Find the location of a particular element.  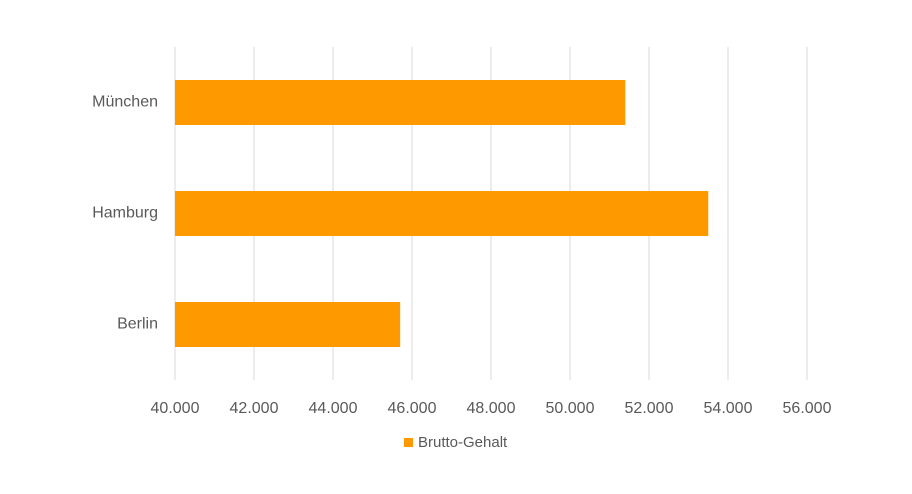

x-tick-label: 44.000 is located at coordinates (333, 408).